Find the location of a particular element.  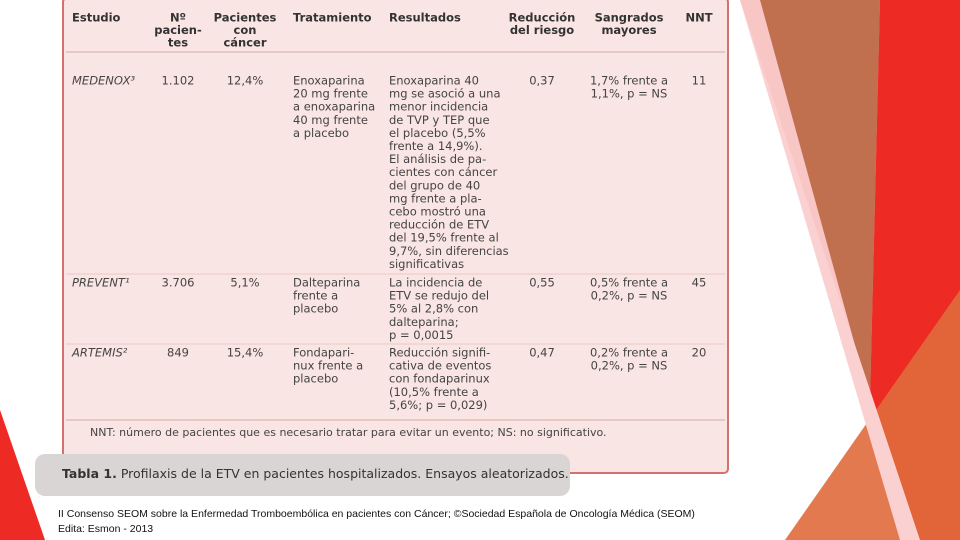

header-cell: cáncer is located at coordinates (244, 43).